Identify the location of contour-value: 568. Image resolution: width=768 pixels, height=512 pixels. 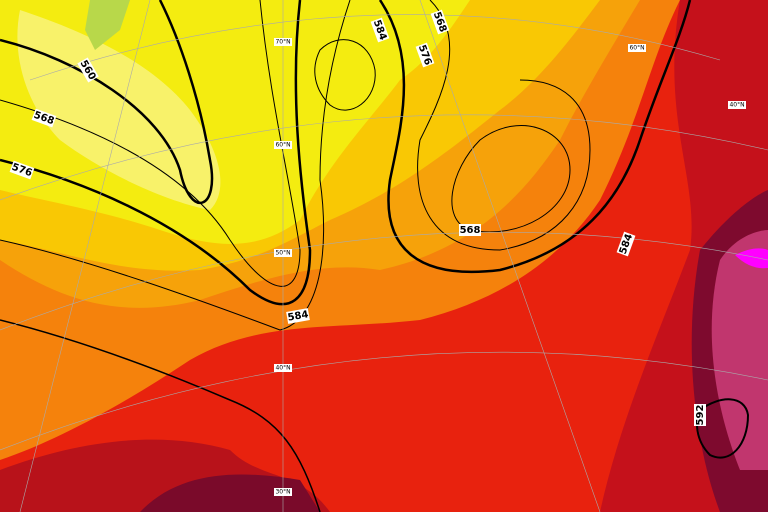
(470, 230).